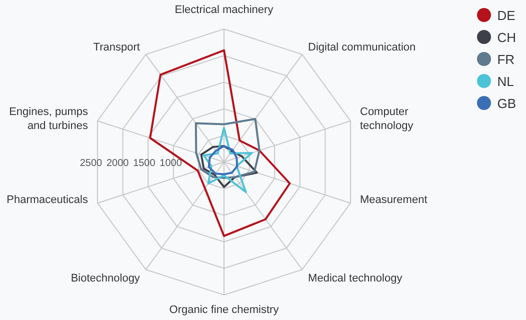 Image resolution: width=526 pixels, height=320 pixels. I want to click on legend-label: FR, so click(506, 59).